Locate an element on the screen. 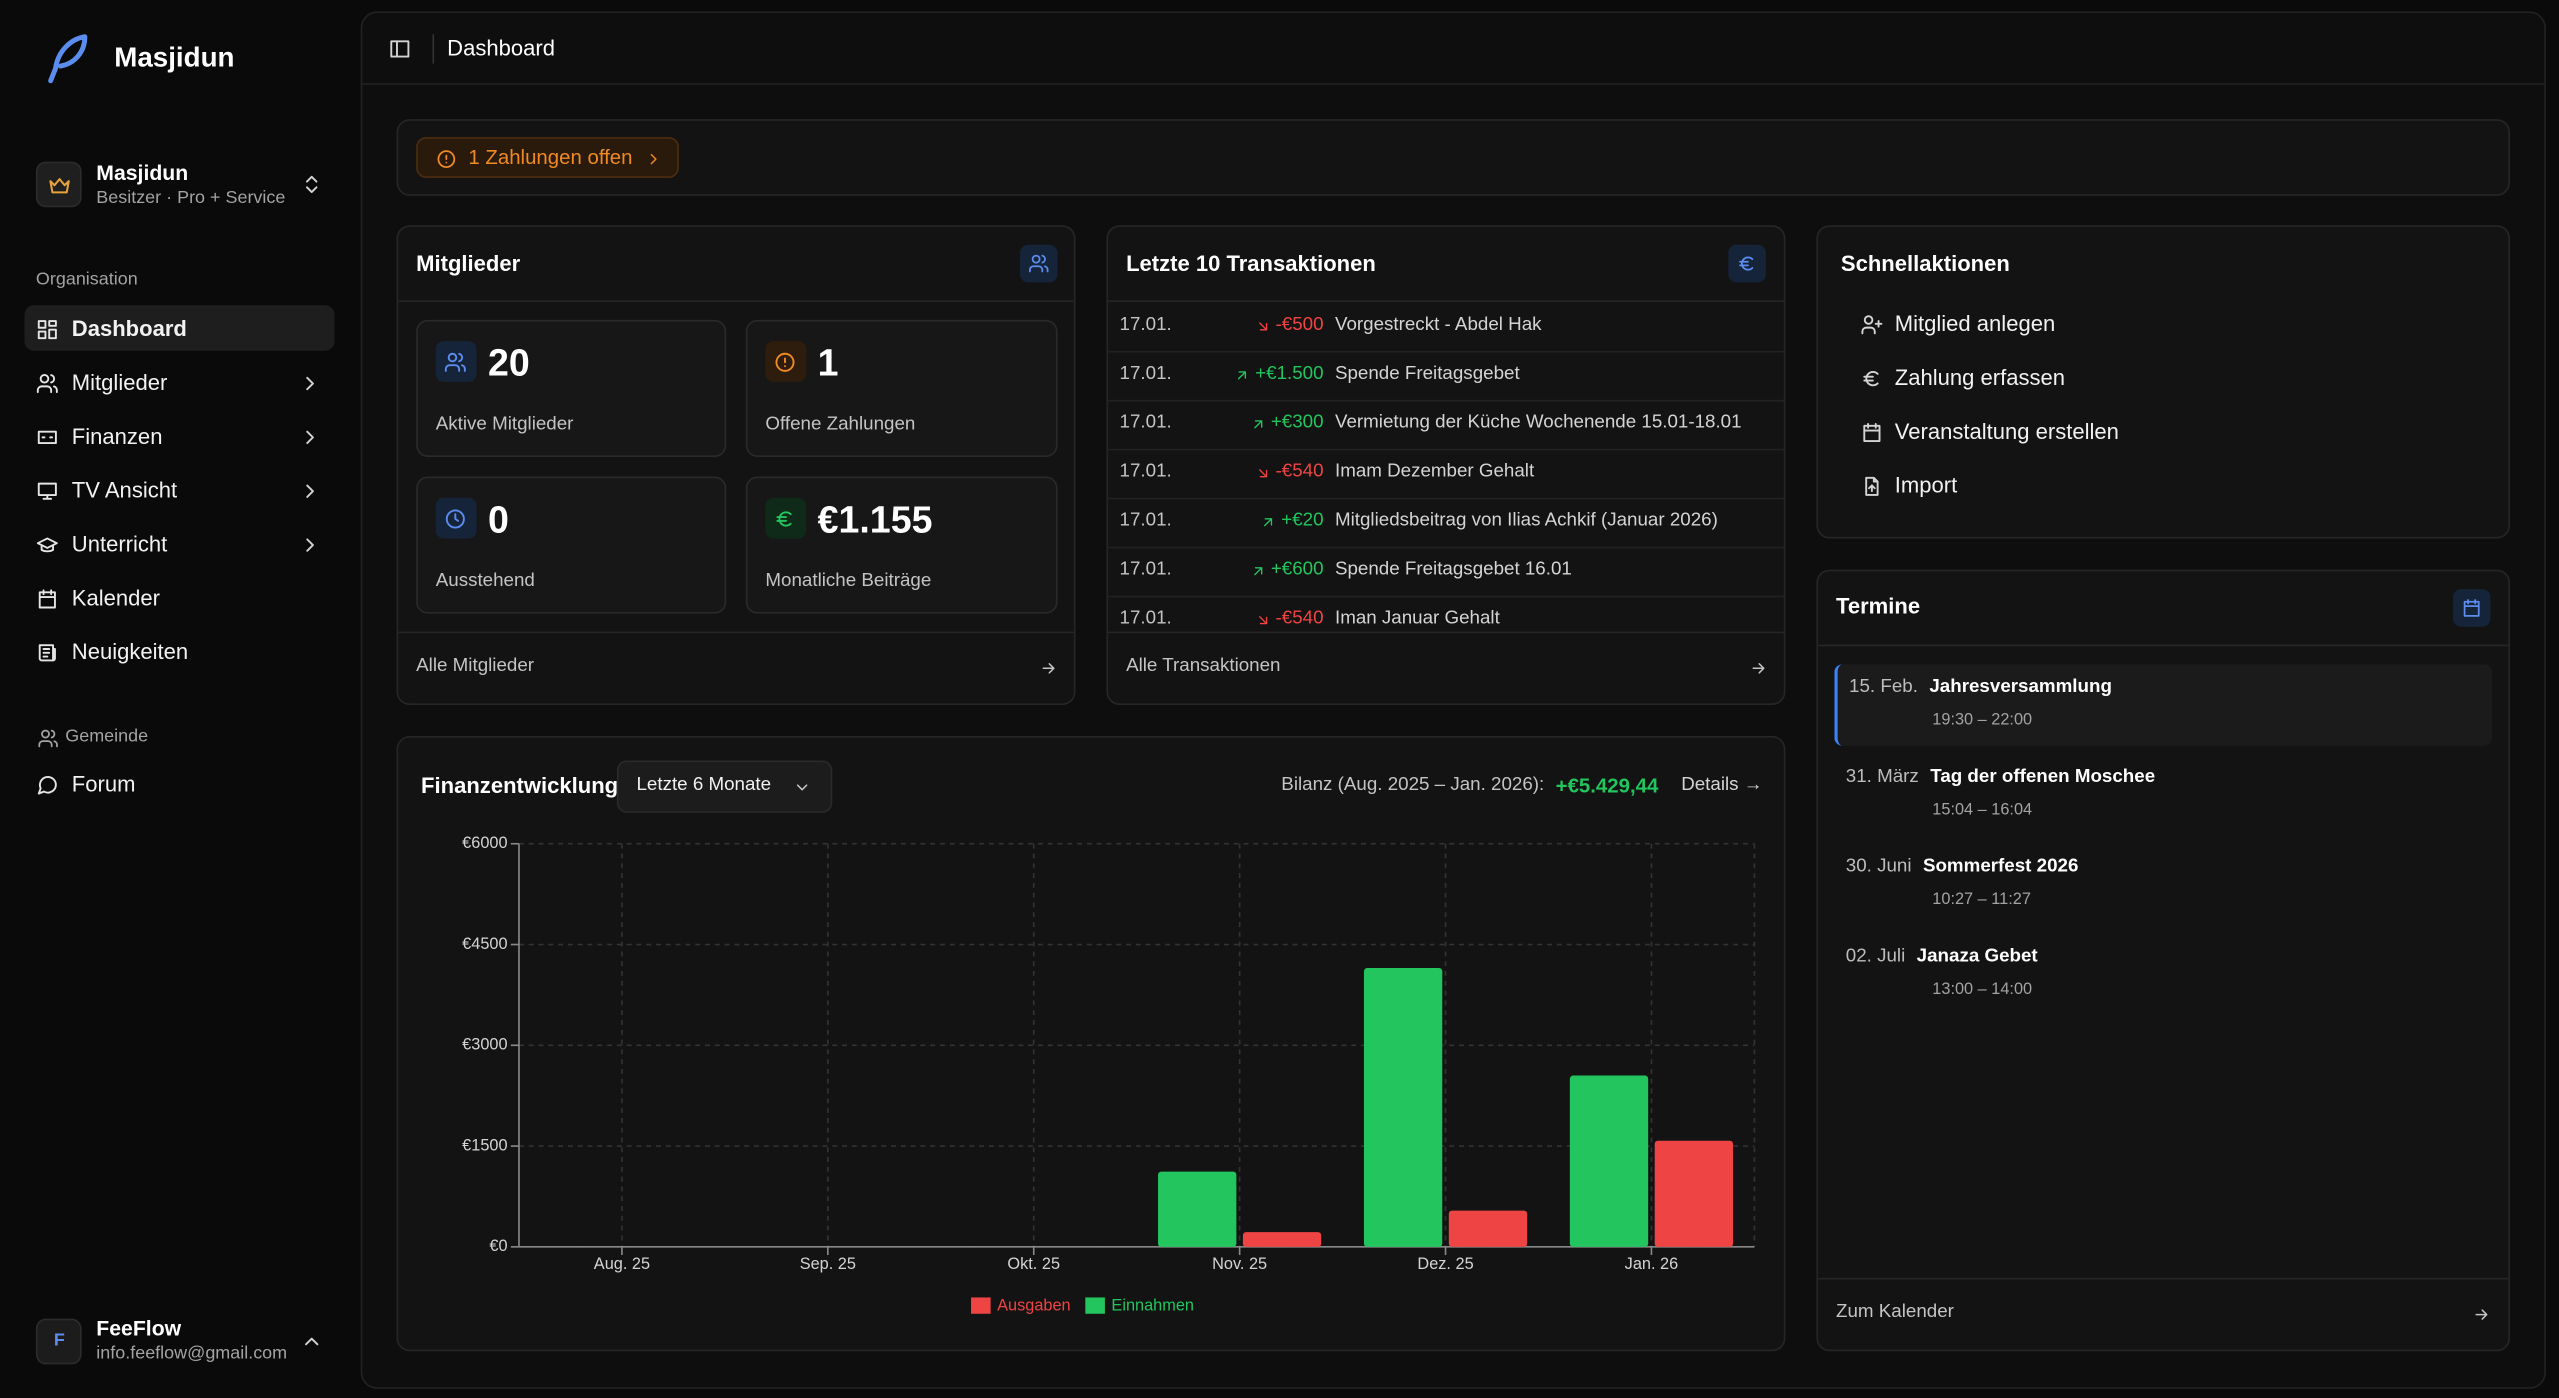 Image resolution: width=2559 pixels, height=1398 pixels. y-tick-label: €6000 is located at coordinates (484, 843).